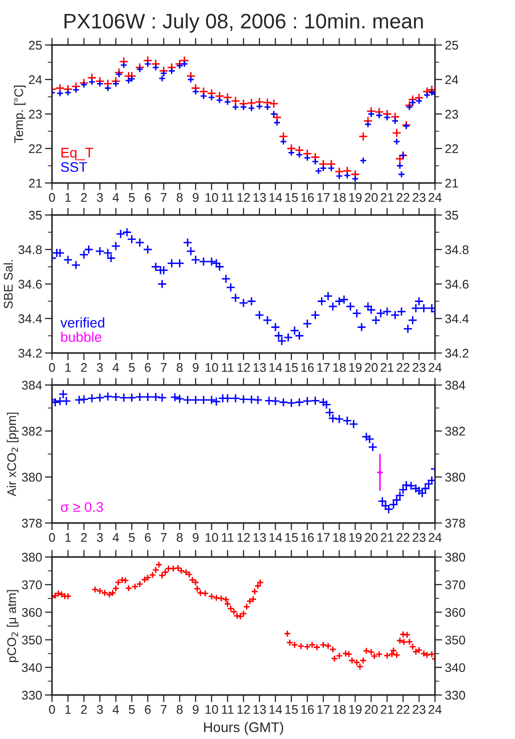 Image resolution: width=515 pixels, height=739 pixels. What do you see at coordinates (457, 319) in the screenshot?
I see `y2-tick-label: 34.4` at bounding box center [457, 319].